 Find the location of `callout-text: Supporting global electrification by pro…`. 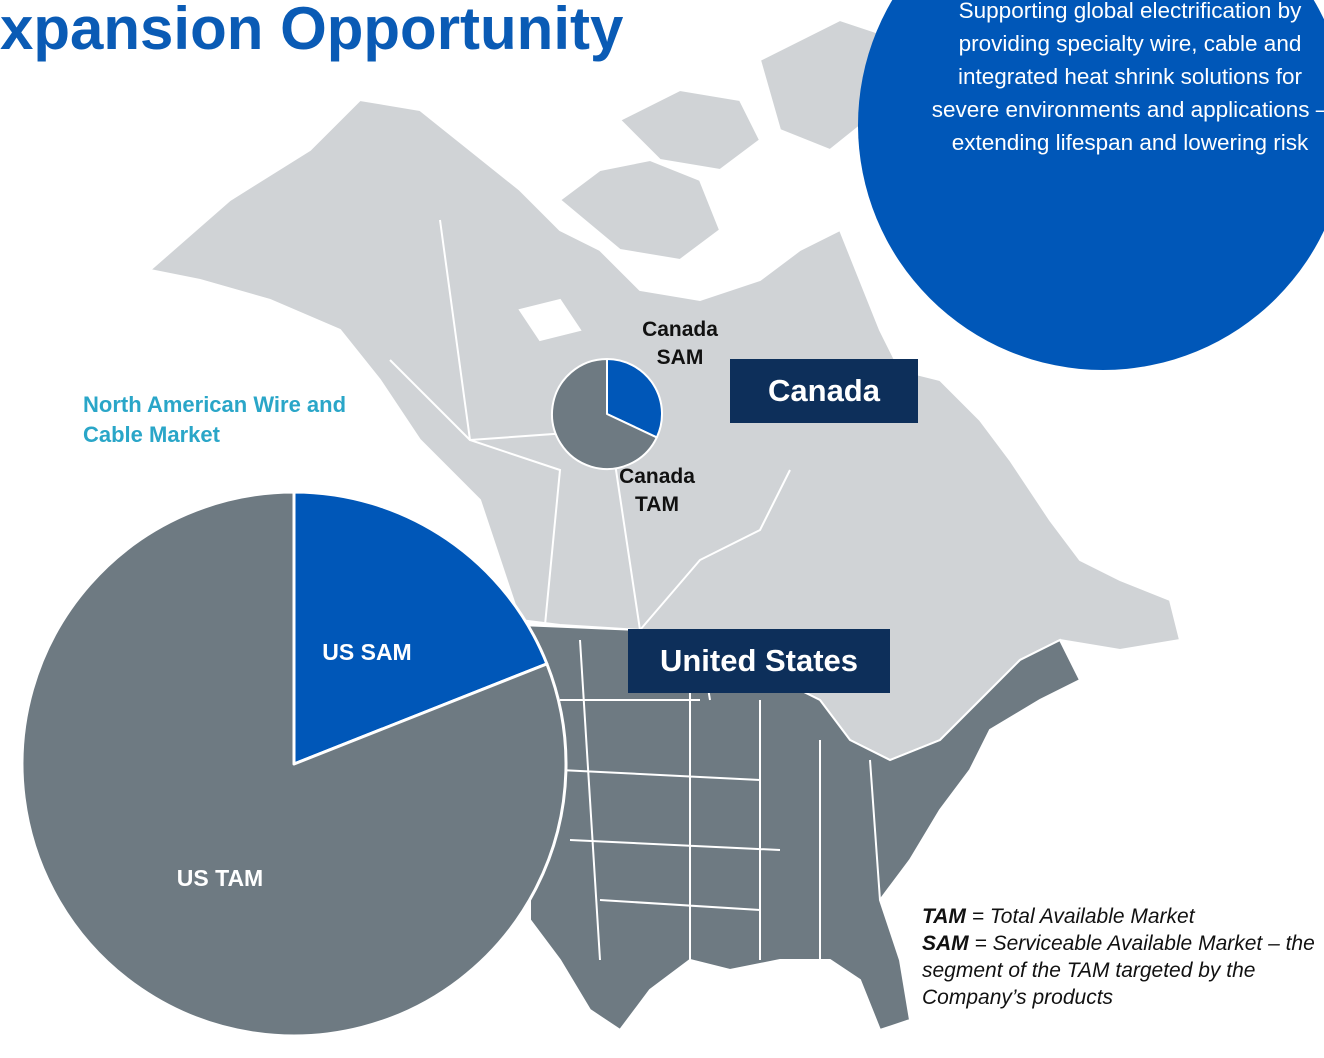

callout-text: Supporting global electrification by pro… is located at coordinates (1127, 77).